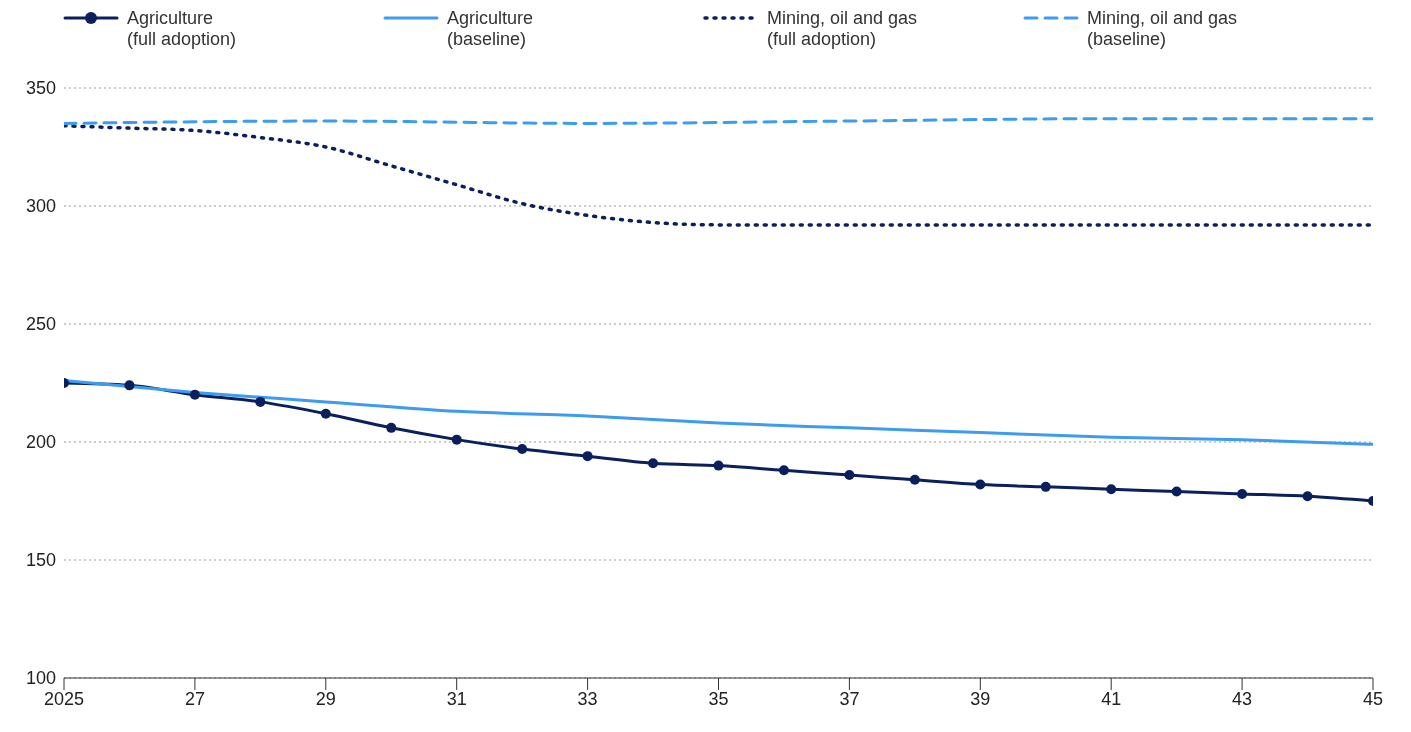 This screenshot has height=732, width=1411. I want to click on legend-label: Mining, oil and gas (baseline), so click(1162, 29).